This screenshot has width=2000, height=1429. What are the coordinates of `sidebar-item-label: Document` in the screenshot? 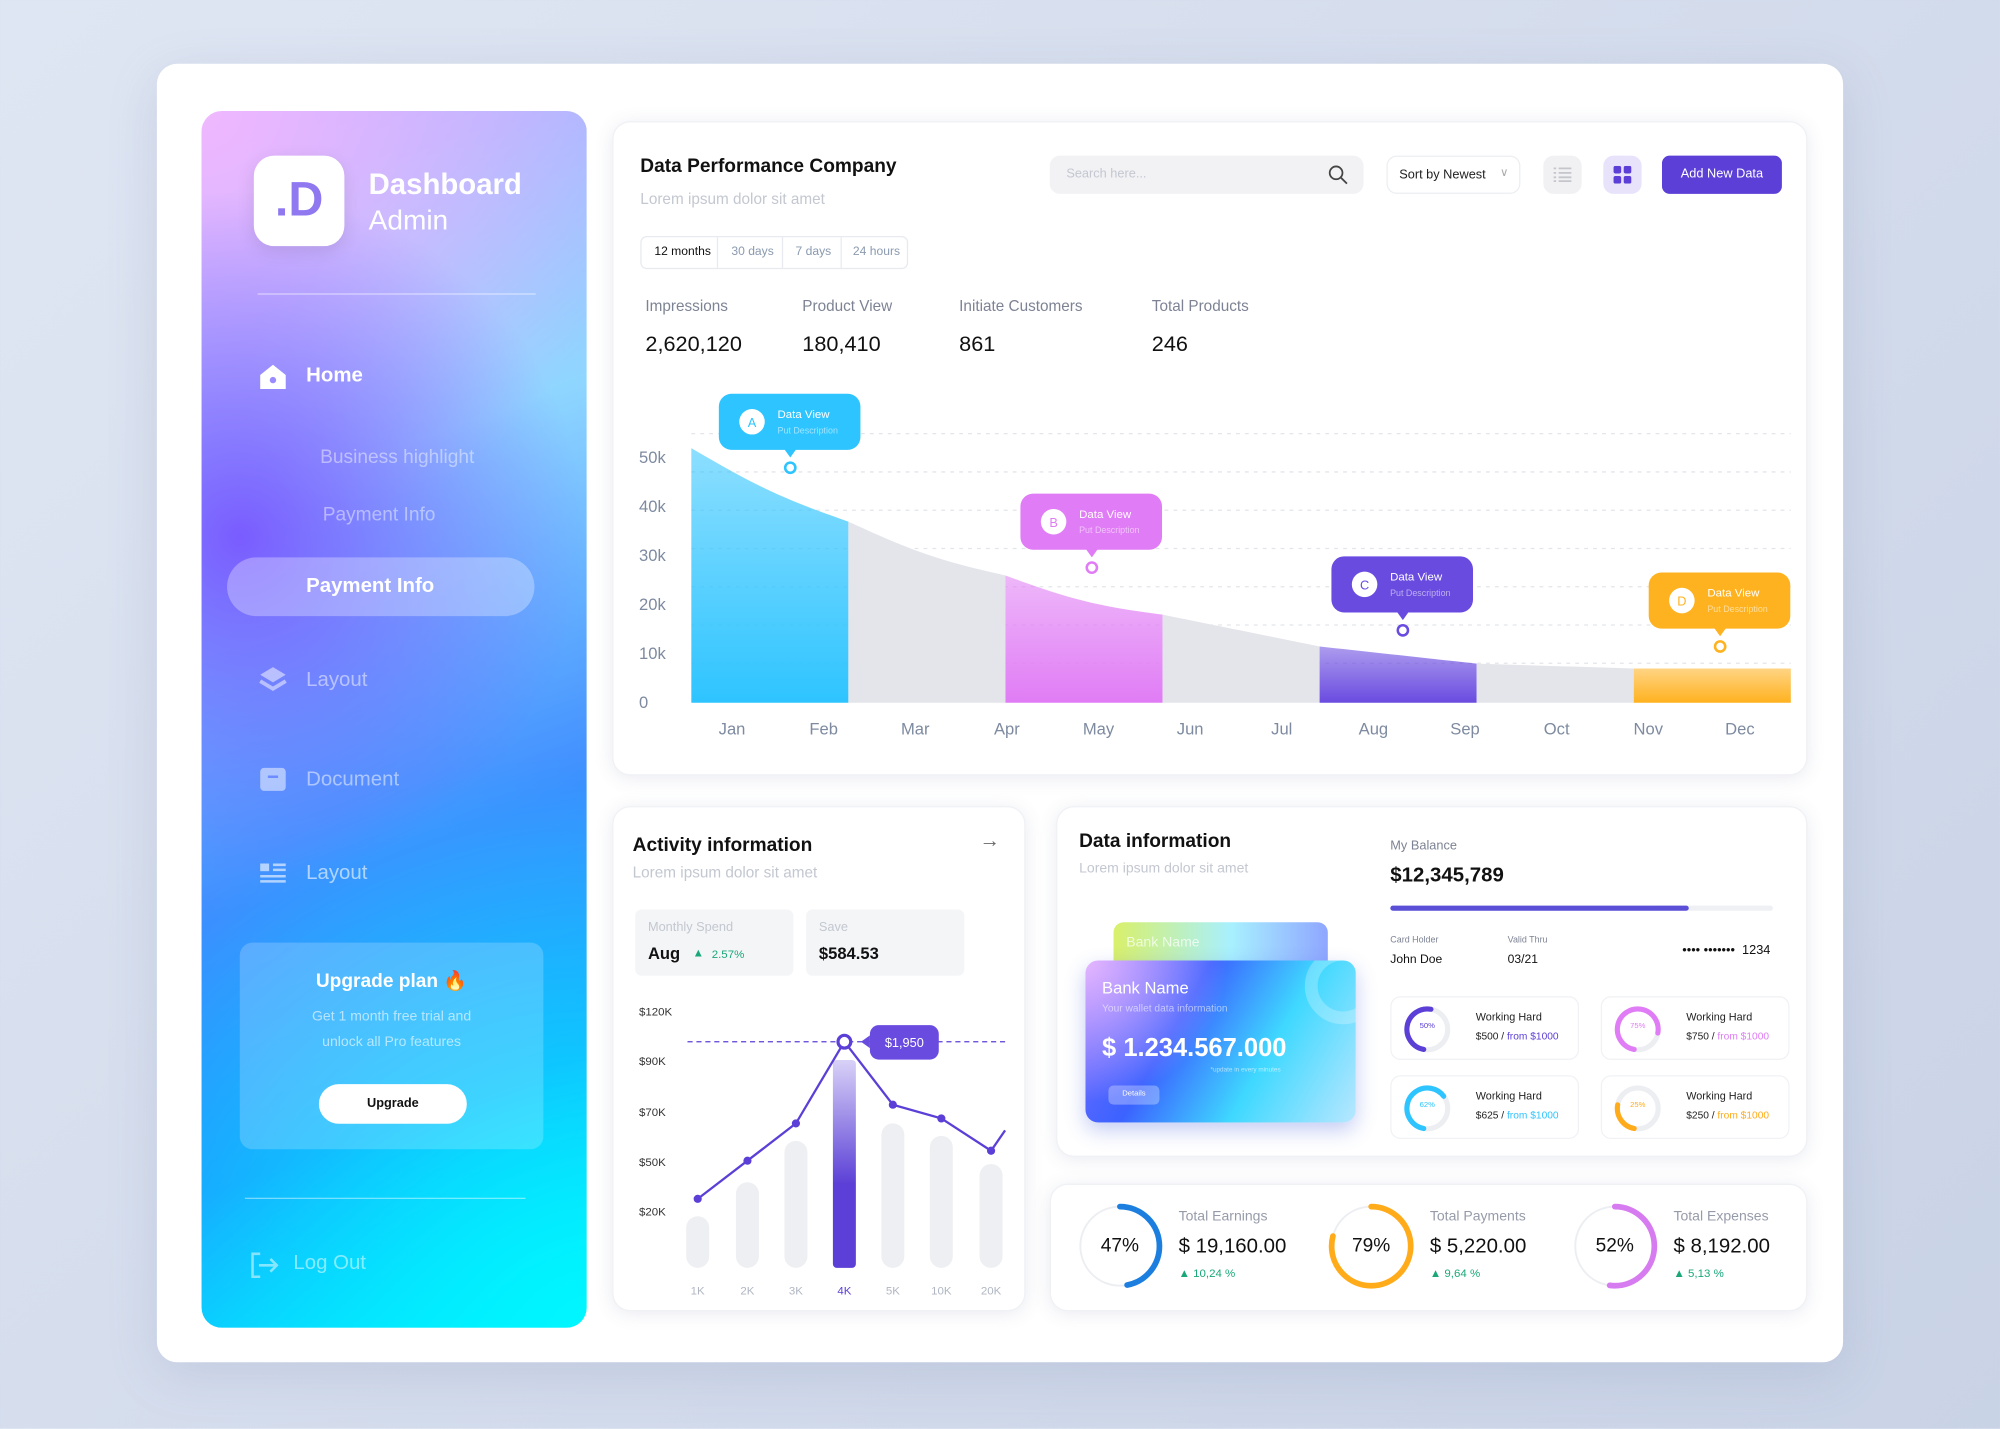 It's located at (353, 780).